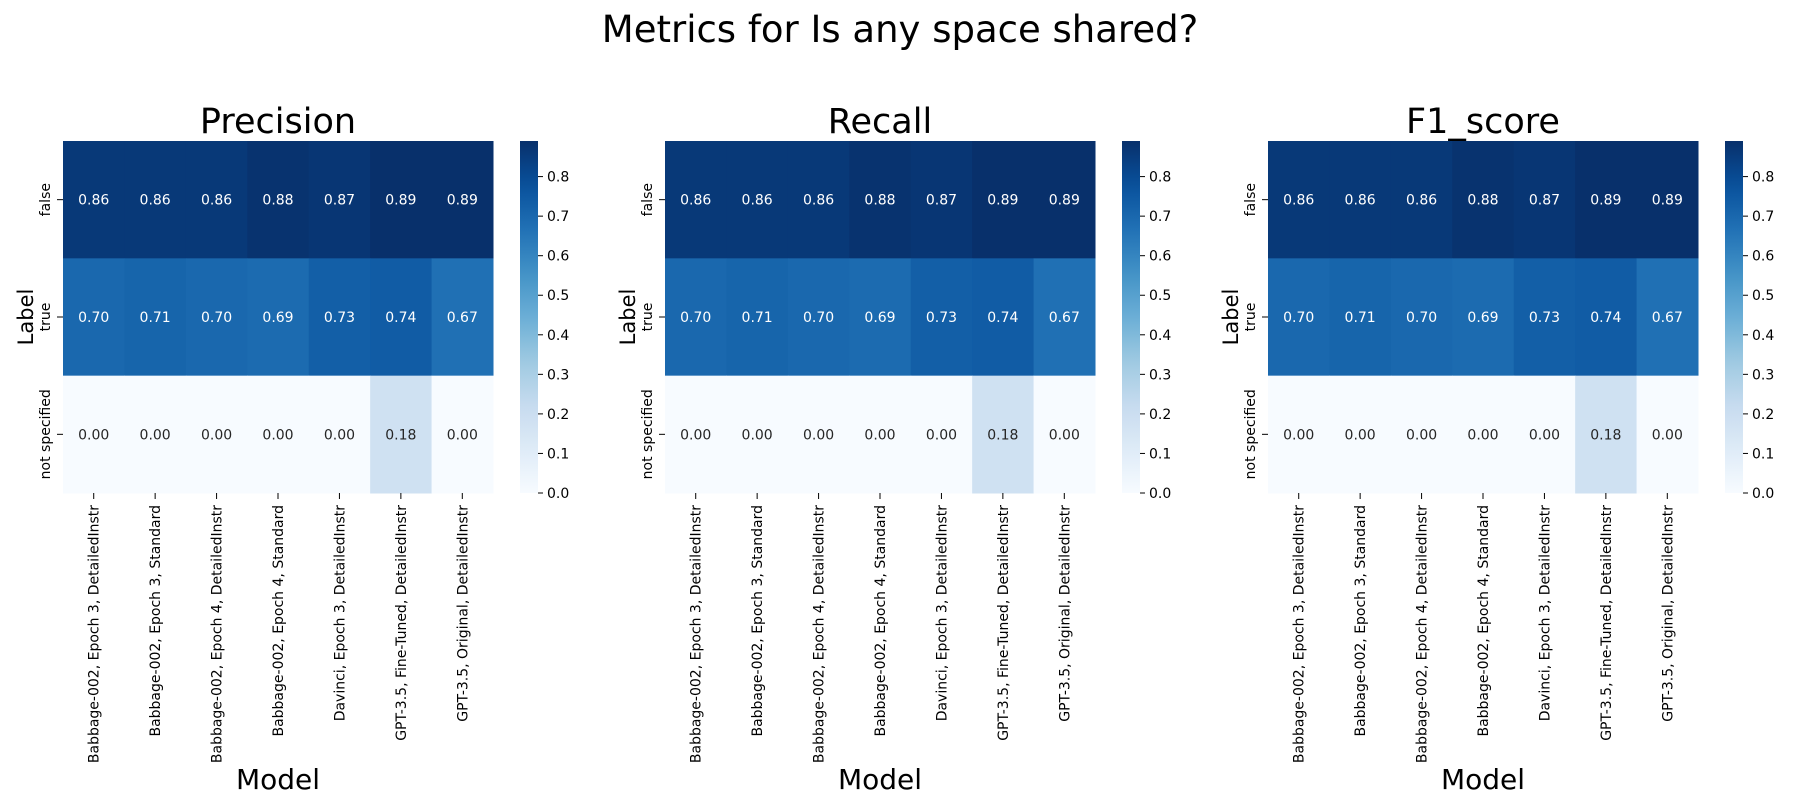 The image size is (1800, 800). What do you see at coordinates (1483, 122) in the screenshot?
I see `subplot-title: F1_score` at bounding box center [1483, 122].